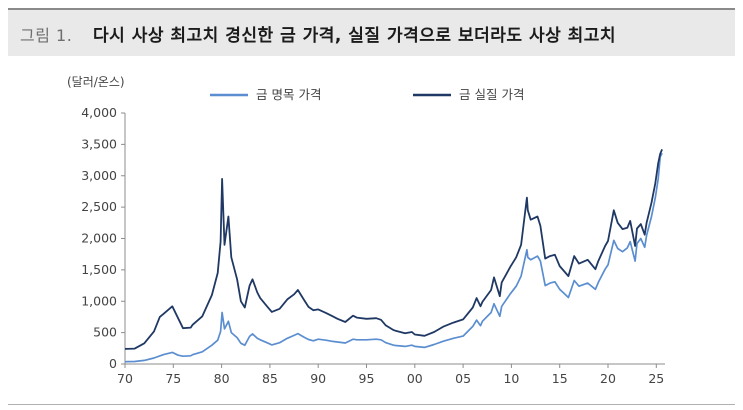 Image resolution: width=743 pixels, height=410 pixels. What do you see at coordinates (222, 378) in the screenshot?
I see `x-tick-label: 80` at bounding box center [222, 378].